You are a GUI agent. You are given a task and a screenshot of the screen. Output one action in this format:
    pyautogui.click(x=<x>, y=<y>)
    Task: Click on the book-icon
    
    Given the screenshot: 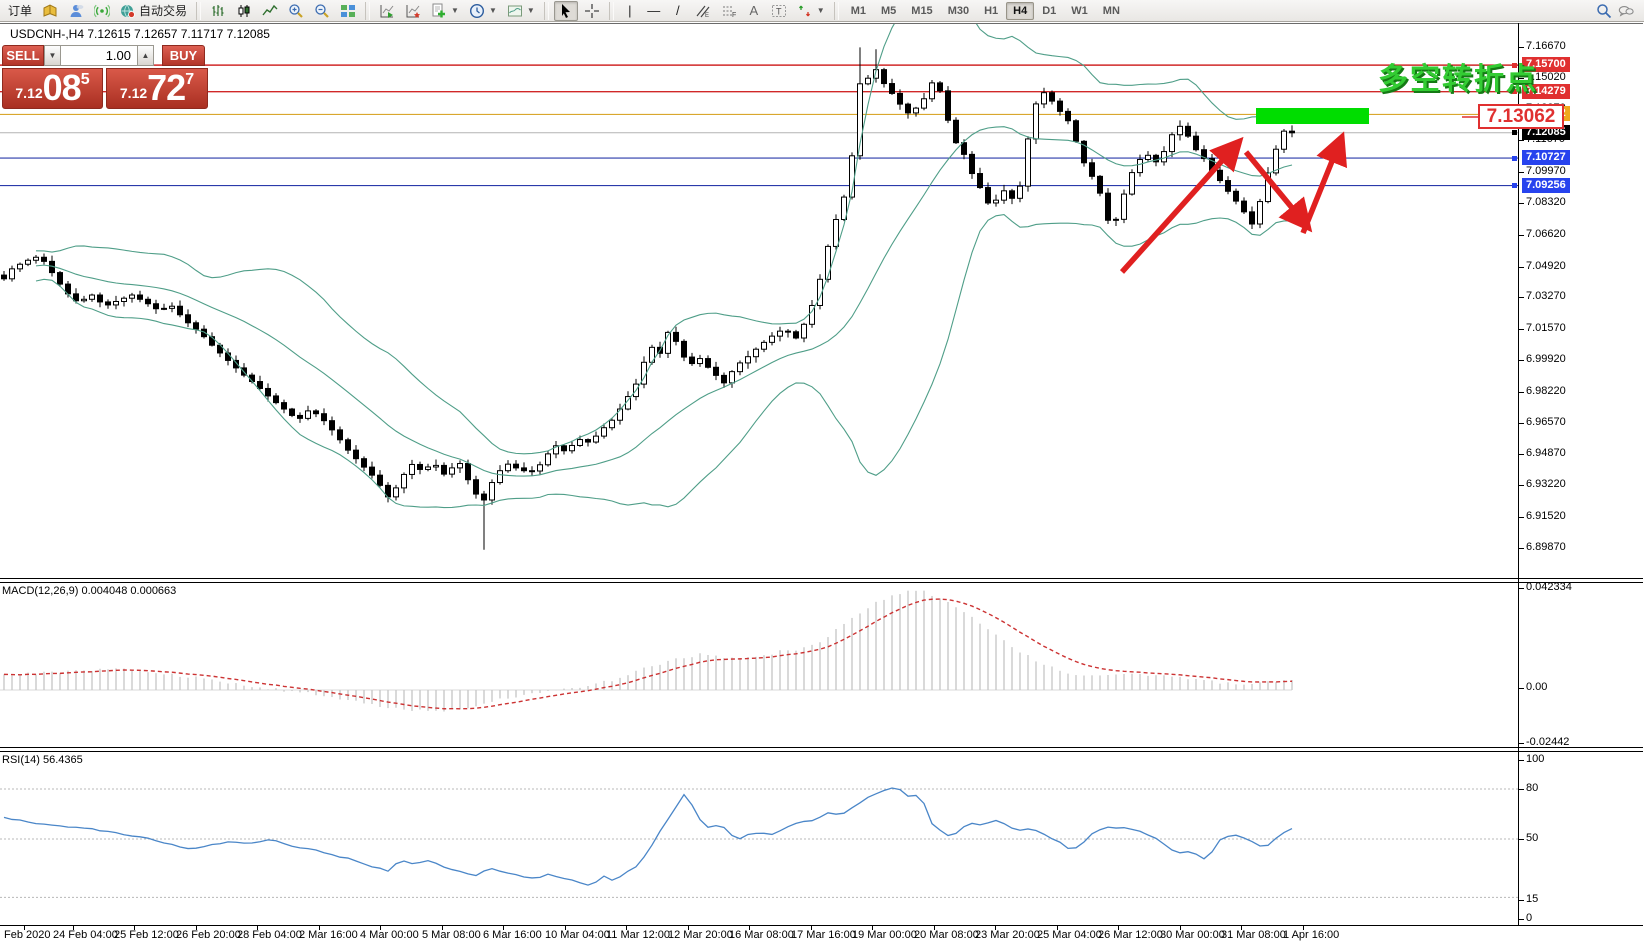 What is the action you would take?
    pyautogui.click(x=50, y=10)
    